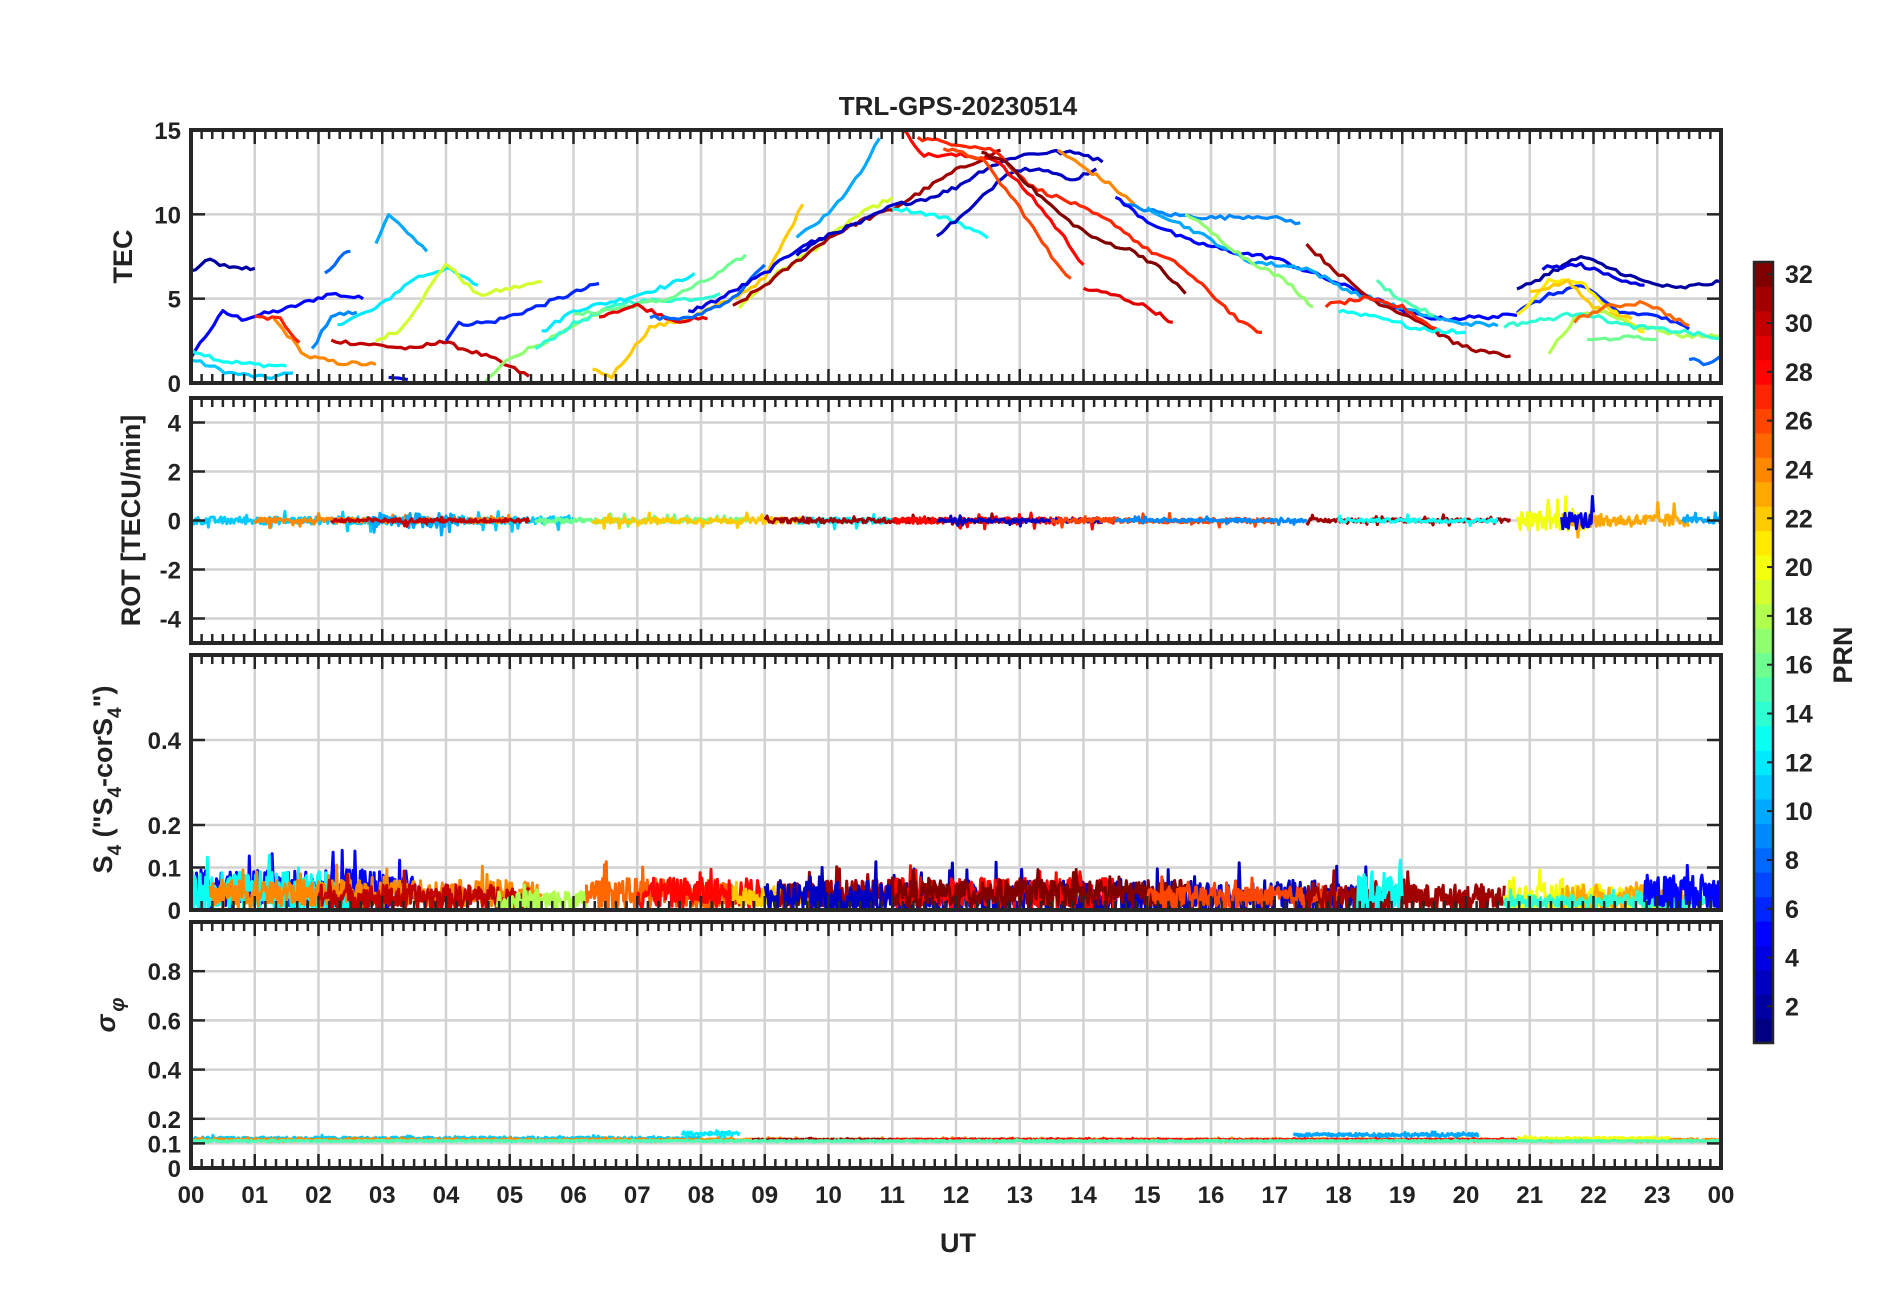  What do you see at coordinates (637, 1195) in the screenshot?
I see `x-tick-label: 07` at bounding box center [637, 1195].